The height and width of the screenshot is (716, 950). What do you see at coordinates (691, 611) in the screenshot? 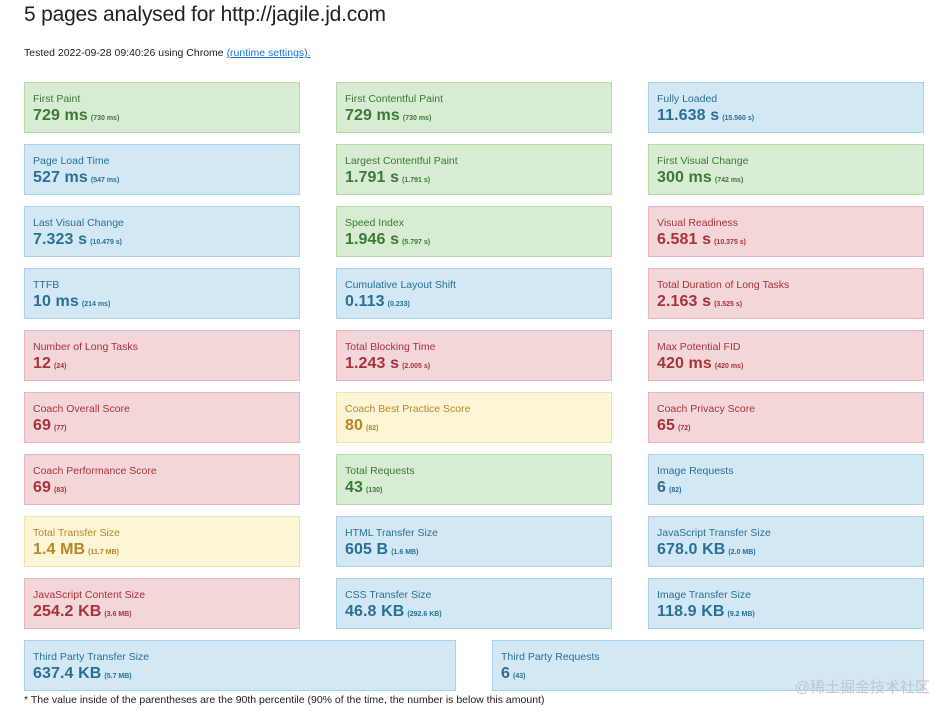
I see `metric-value: 118.9 KB` at bounding box center [691, 611].